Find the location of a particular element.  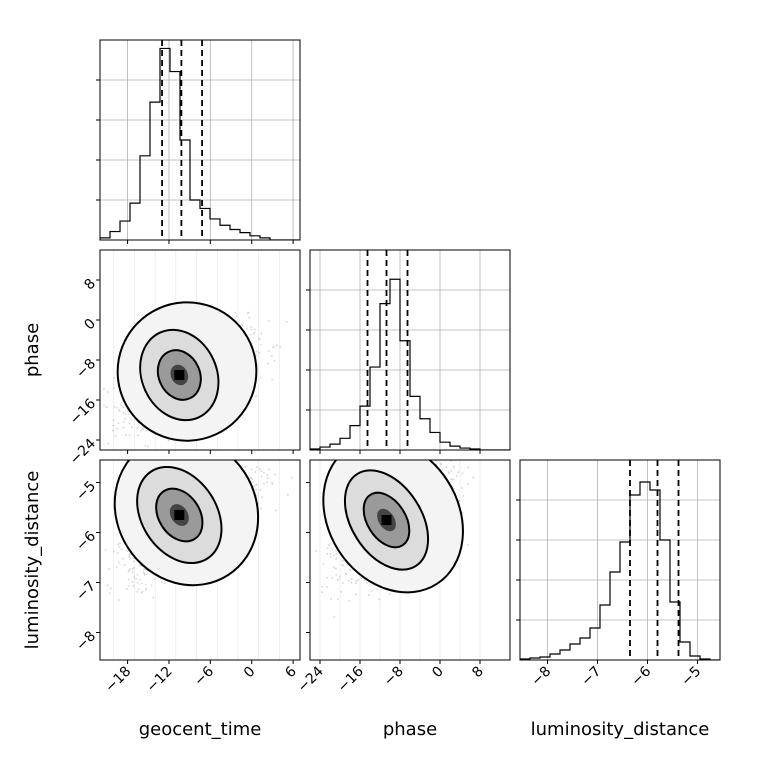

y-axis-label-luminosity_distance: luminosity_distance is located at coordinates (32, 560).